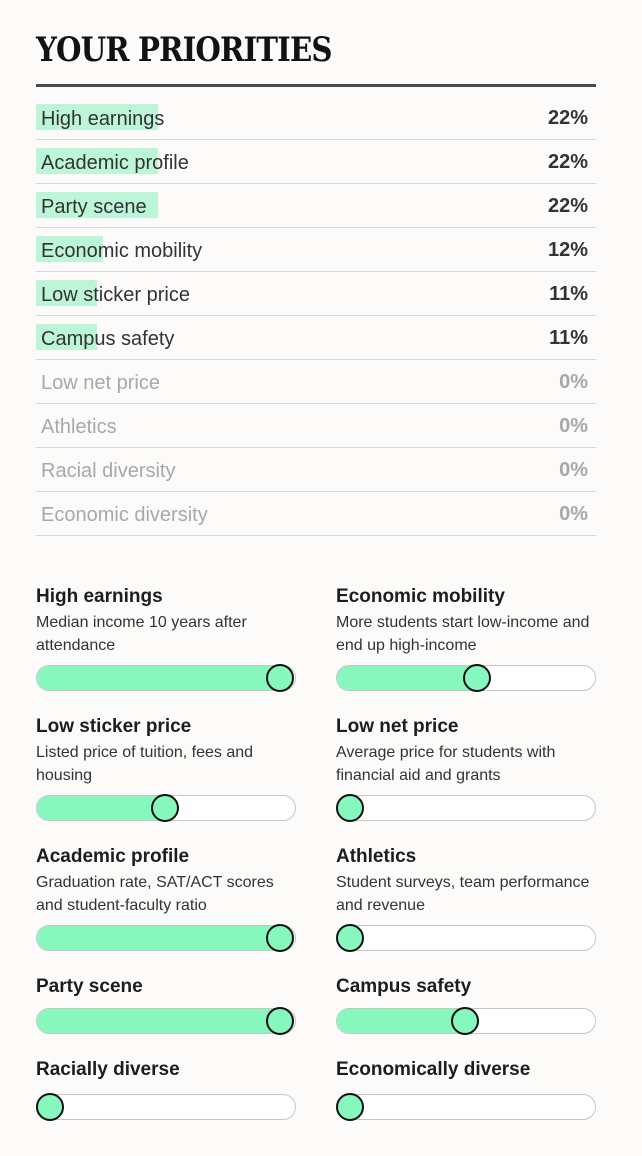 The width and height of the screenshot is (642, 1156). Describe the element at coordinates (316, 162) in the screenshot. I see `ranking-row: Academic profile 22%` at that location.